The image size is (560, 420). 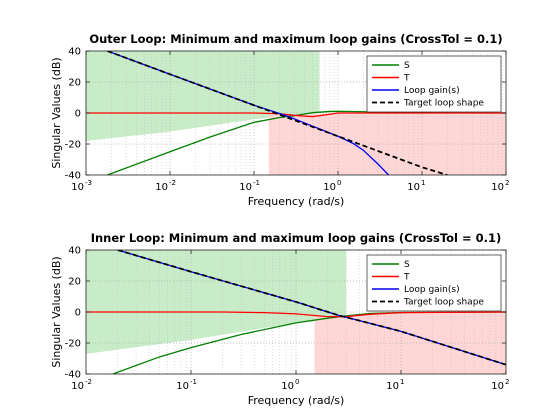 I want to click on x-tick-exponent: -3, so click(x=88, y=183).